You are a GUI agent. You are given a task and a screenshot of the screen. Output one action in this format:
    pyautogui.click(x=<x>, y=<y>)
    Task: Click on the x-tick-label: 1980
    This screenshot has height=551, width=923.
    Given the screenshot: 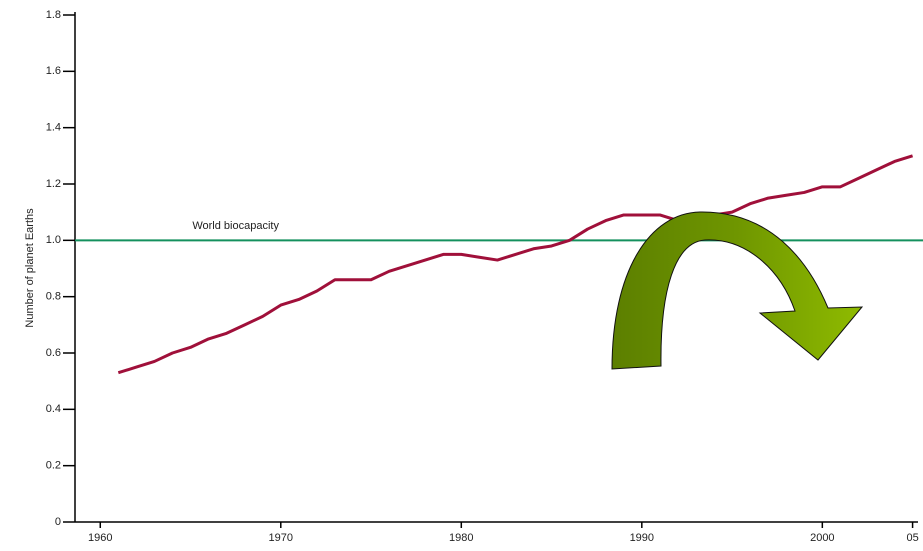 What is the action you would take?
    pyautogui.click(x=461, y=538)
    